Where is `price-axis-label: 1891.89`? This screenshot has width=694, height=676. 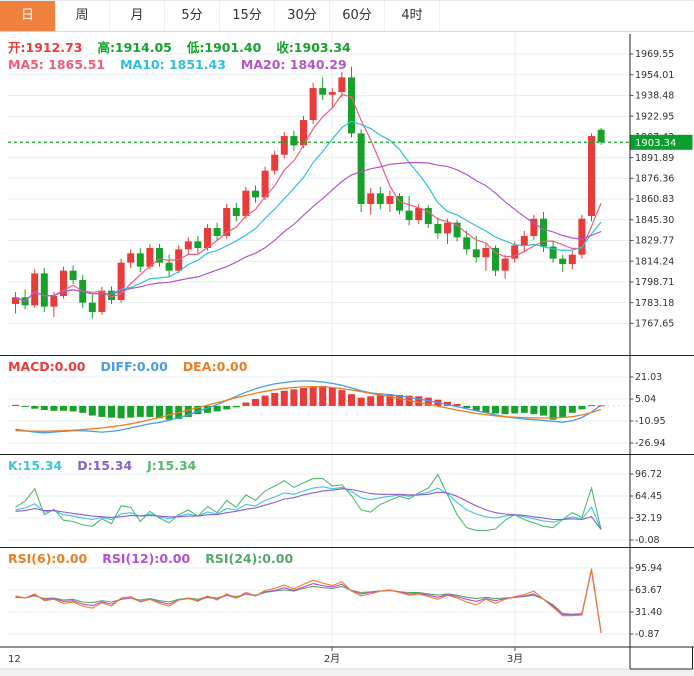 price-axis-label: 1891.89 is located at coordinates (654, 158).